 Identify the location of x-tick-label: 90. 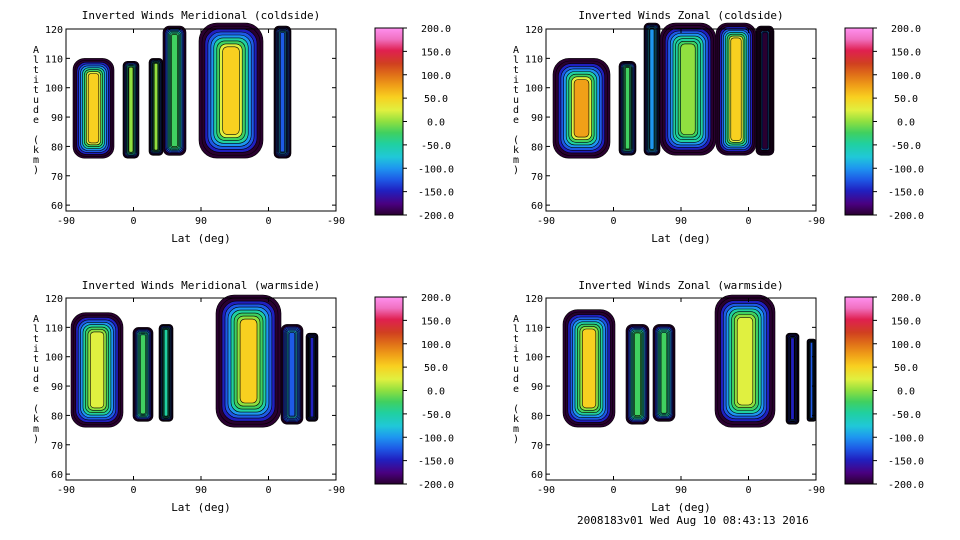
(681, 490).